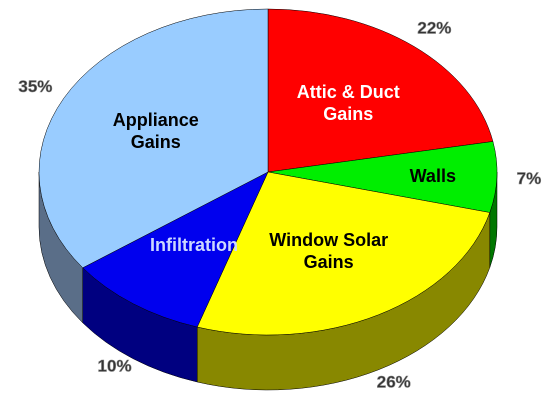  I want to click on slice-label: Walls, so click(432, 175).